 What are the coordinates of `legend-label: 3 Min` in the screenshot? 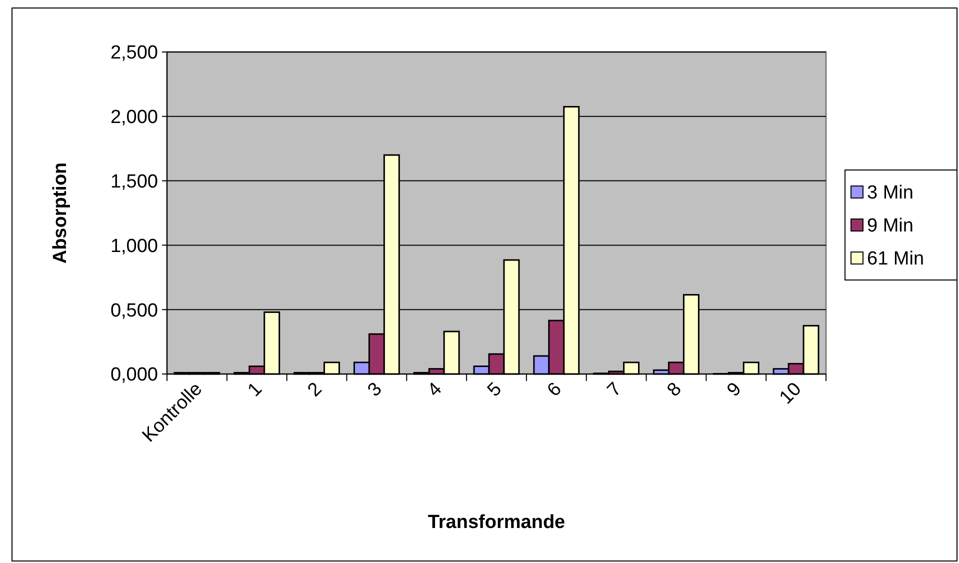 It's located at (890, 193).